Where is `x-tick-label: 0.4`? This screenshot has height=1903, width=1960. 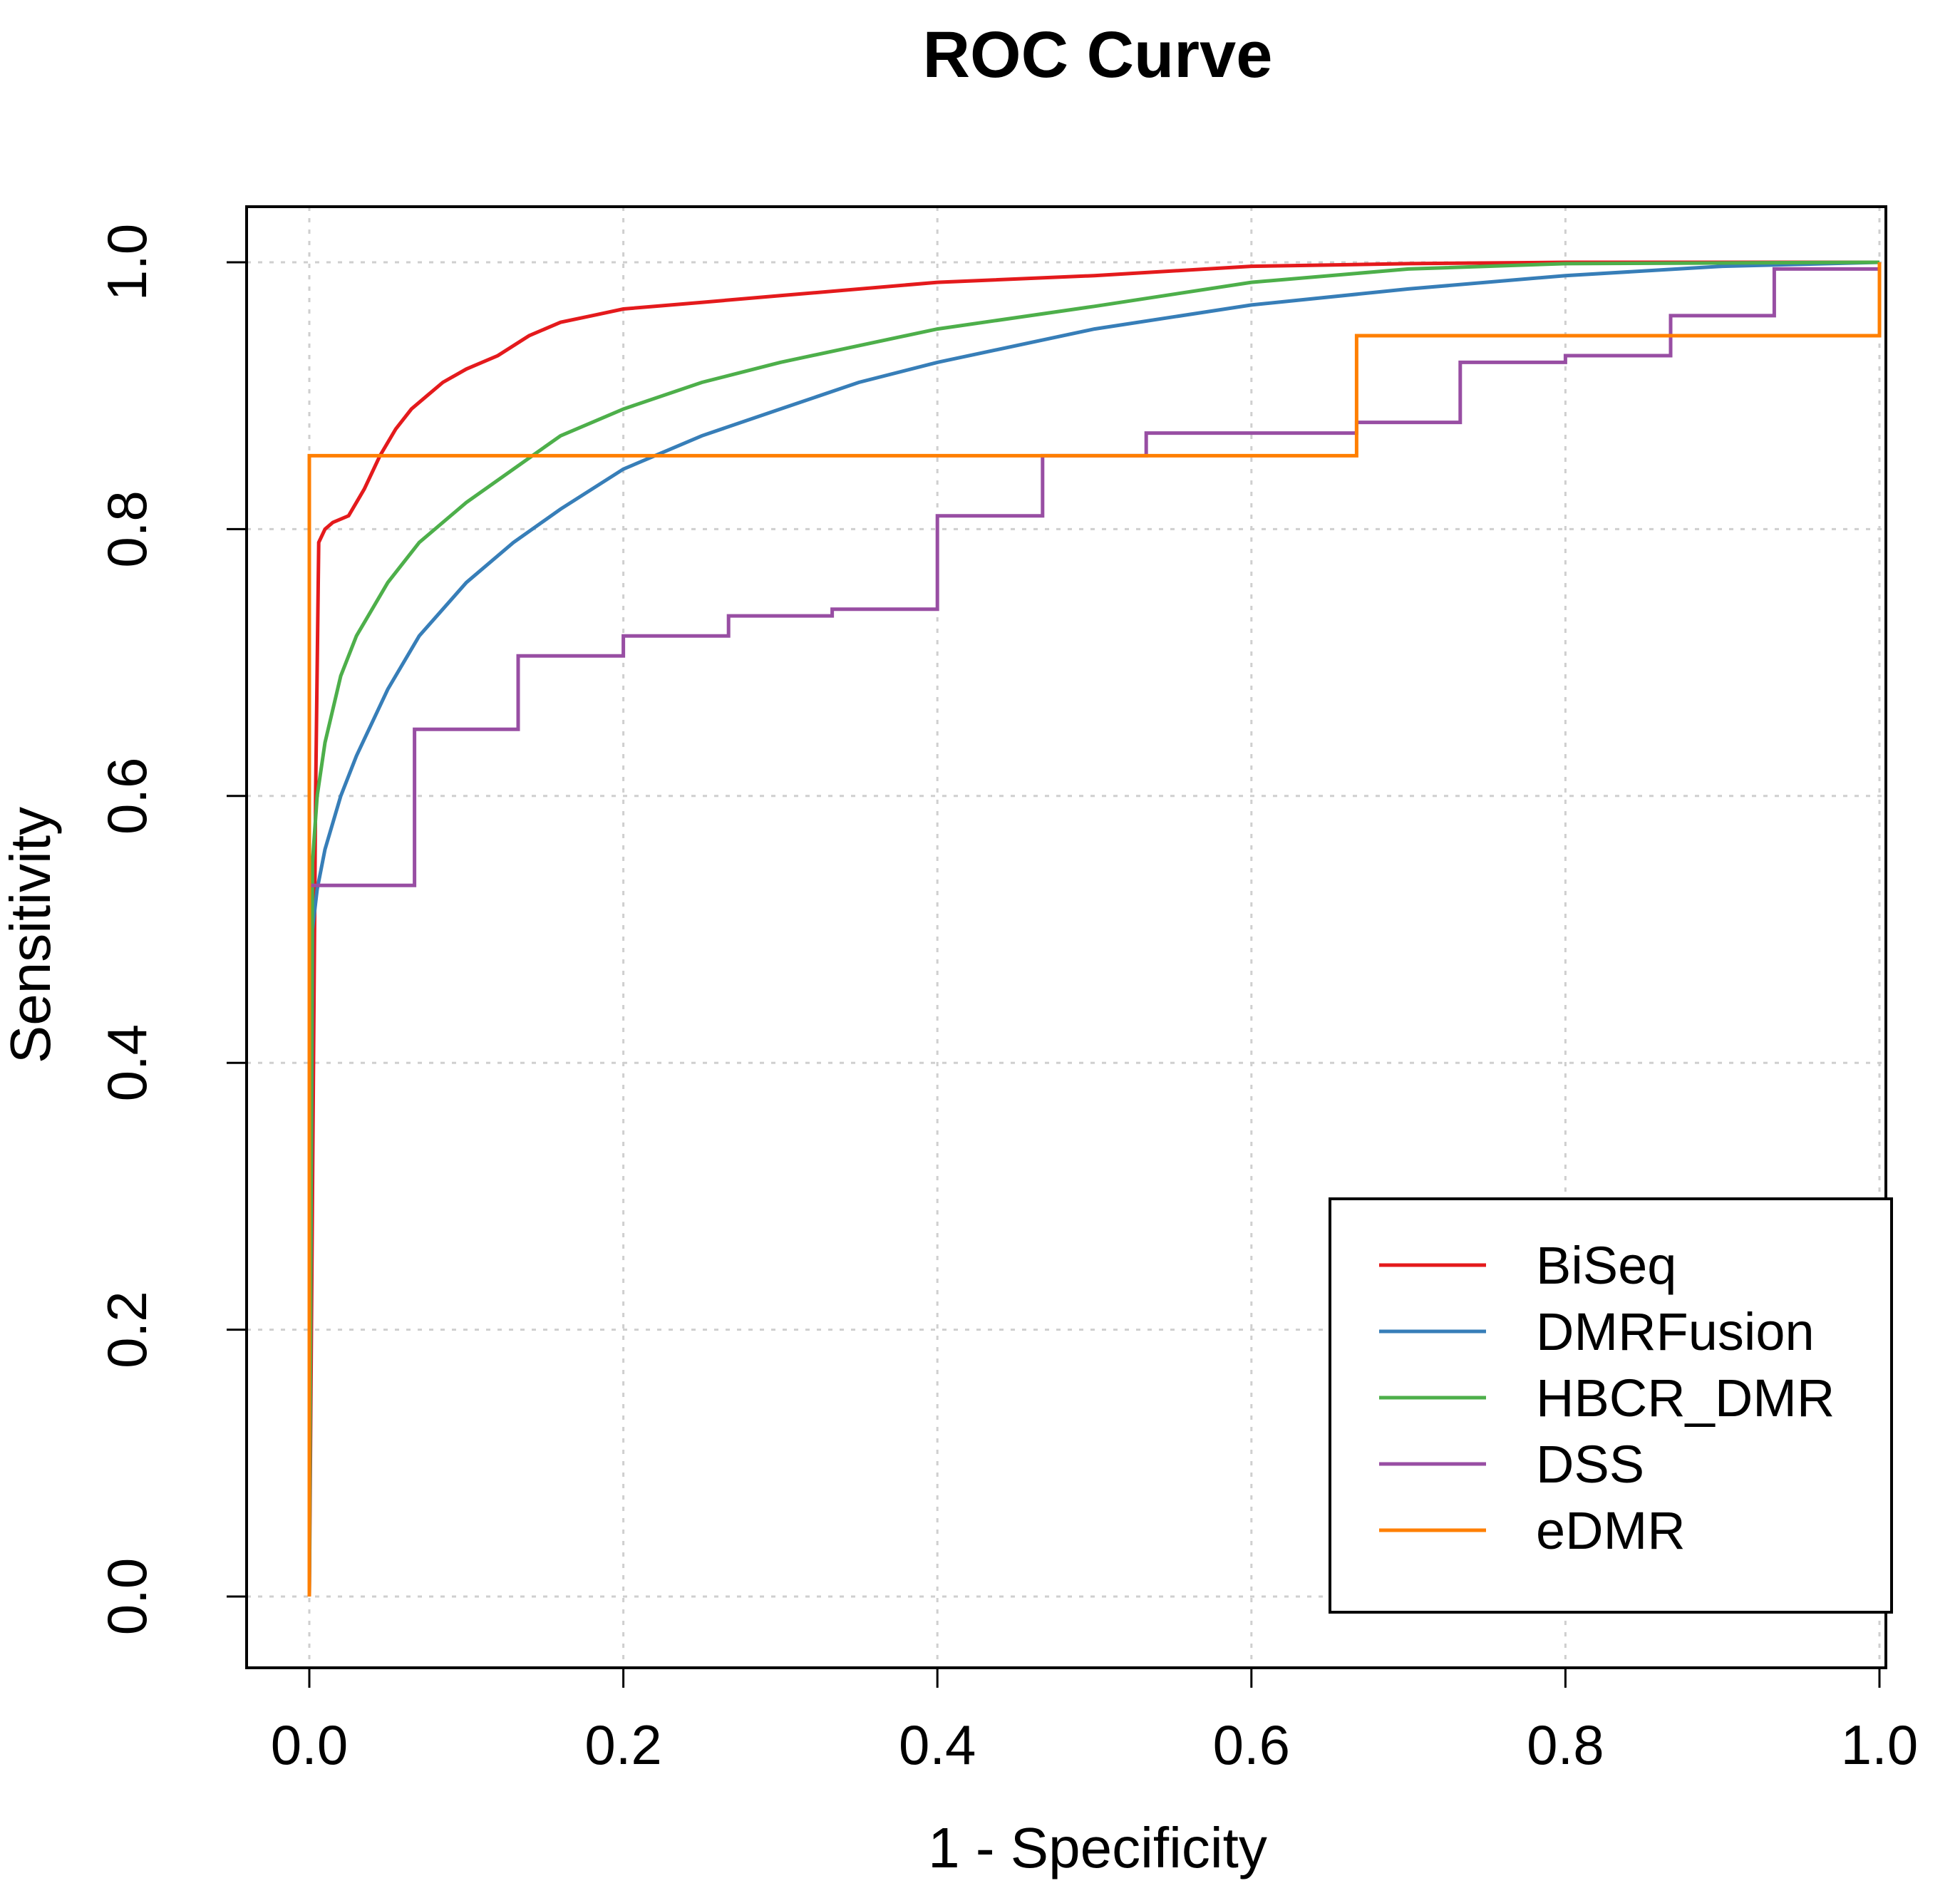 x-tick-label: 0.4 is located at coordinates (937, 1745).